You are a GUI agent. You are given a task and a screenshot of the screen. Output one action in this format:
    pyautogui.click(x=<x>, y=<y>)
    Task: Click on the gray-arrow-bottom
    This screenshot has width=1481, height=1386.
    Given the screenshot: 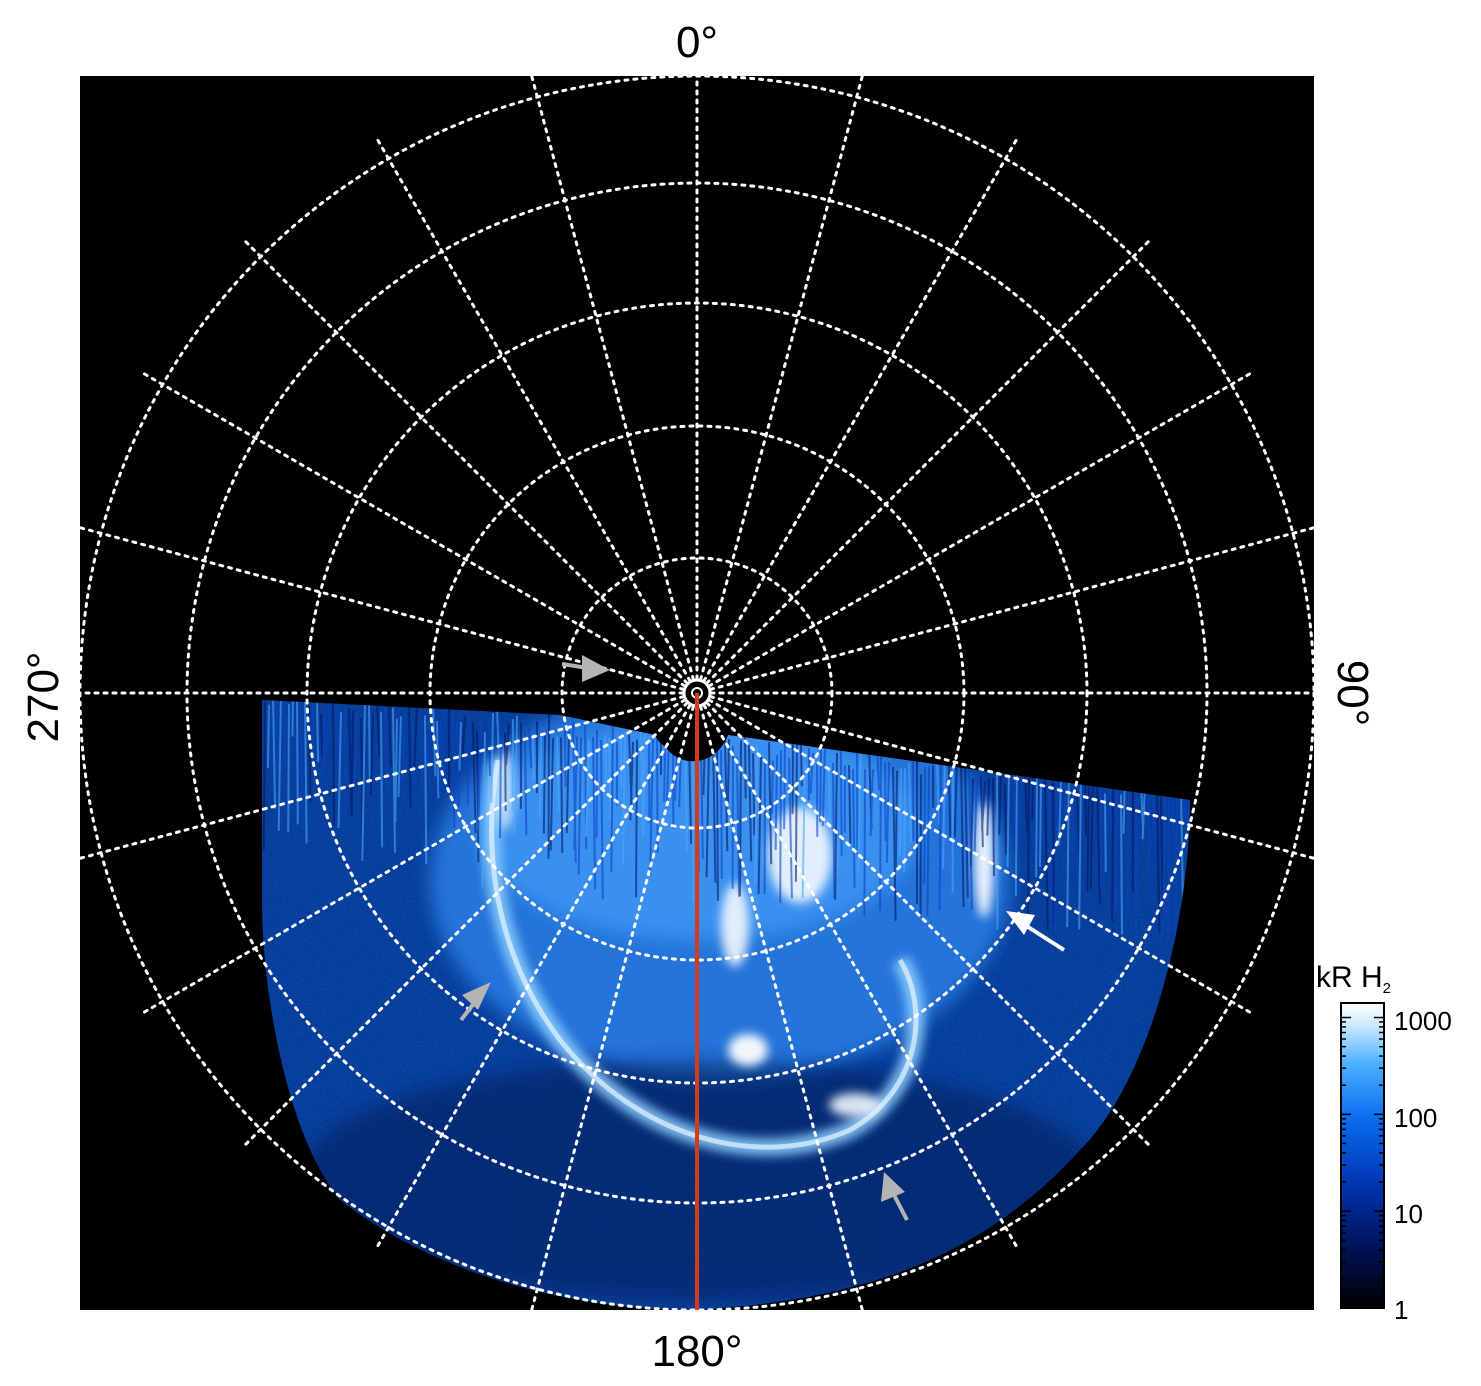 What is the action you would take?
    pyautogui.click(x=895, y=1196)
    